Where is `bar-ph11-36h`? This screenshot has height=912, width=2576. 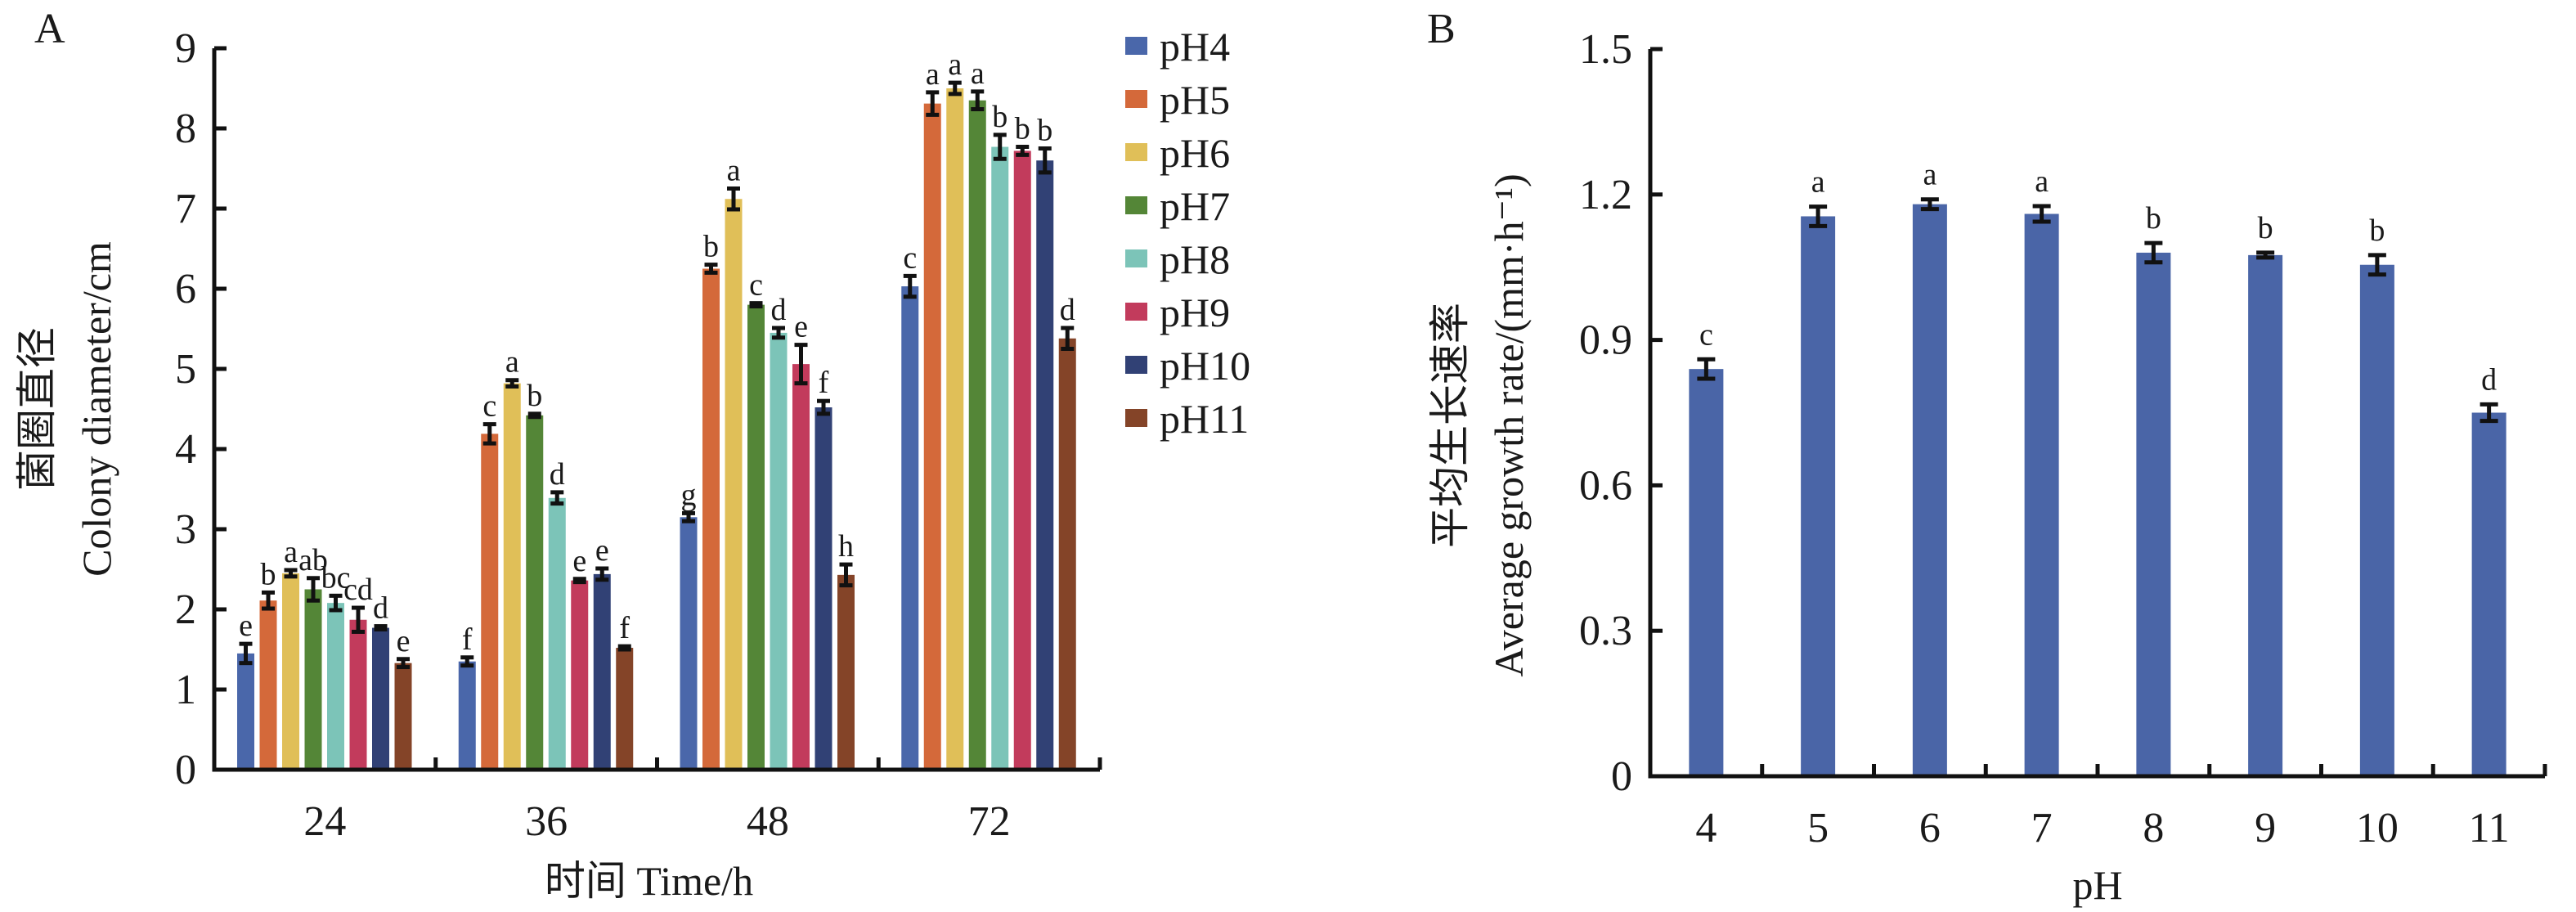 bar-ph11-36h is located at coordinates (625, 709).